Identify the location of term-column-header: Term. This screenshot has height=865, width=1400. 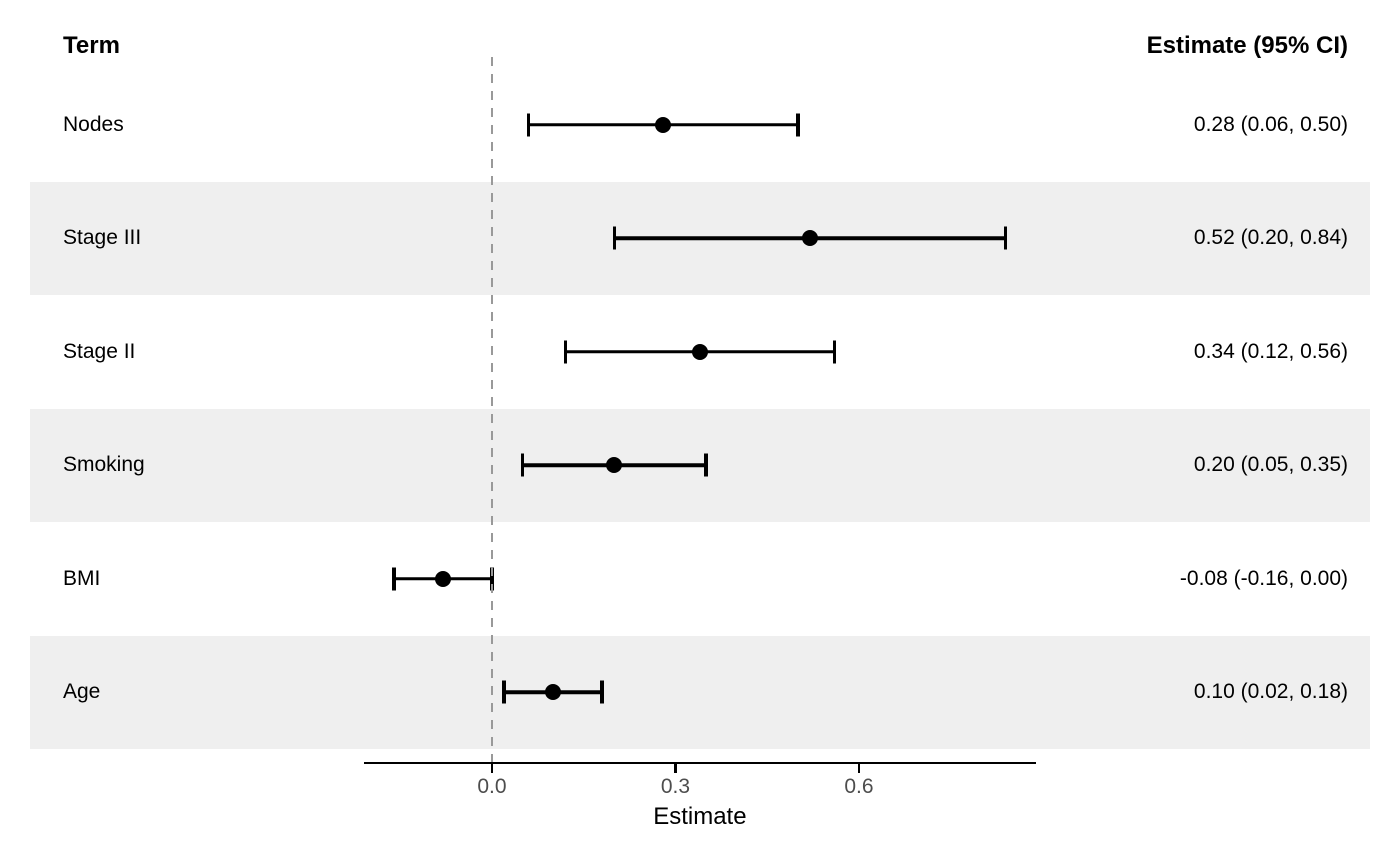
(91, 45).